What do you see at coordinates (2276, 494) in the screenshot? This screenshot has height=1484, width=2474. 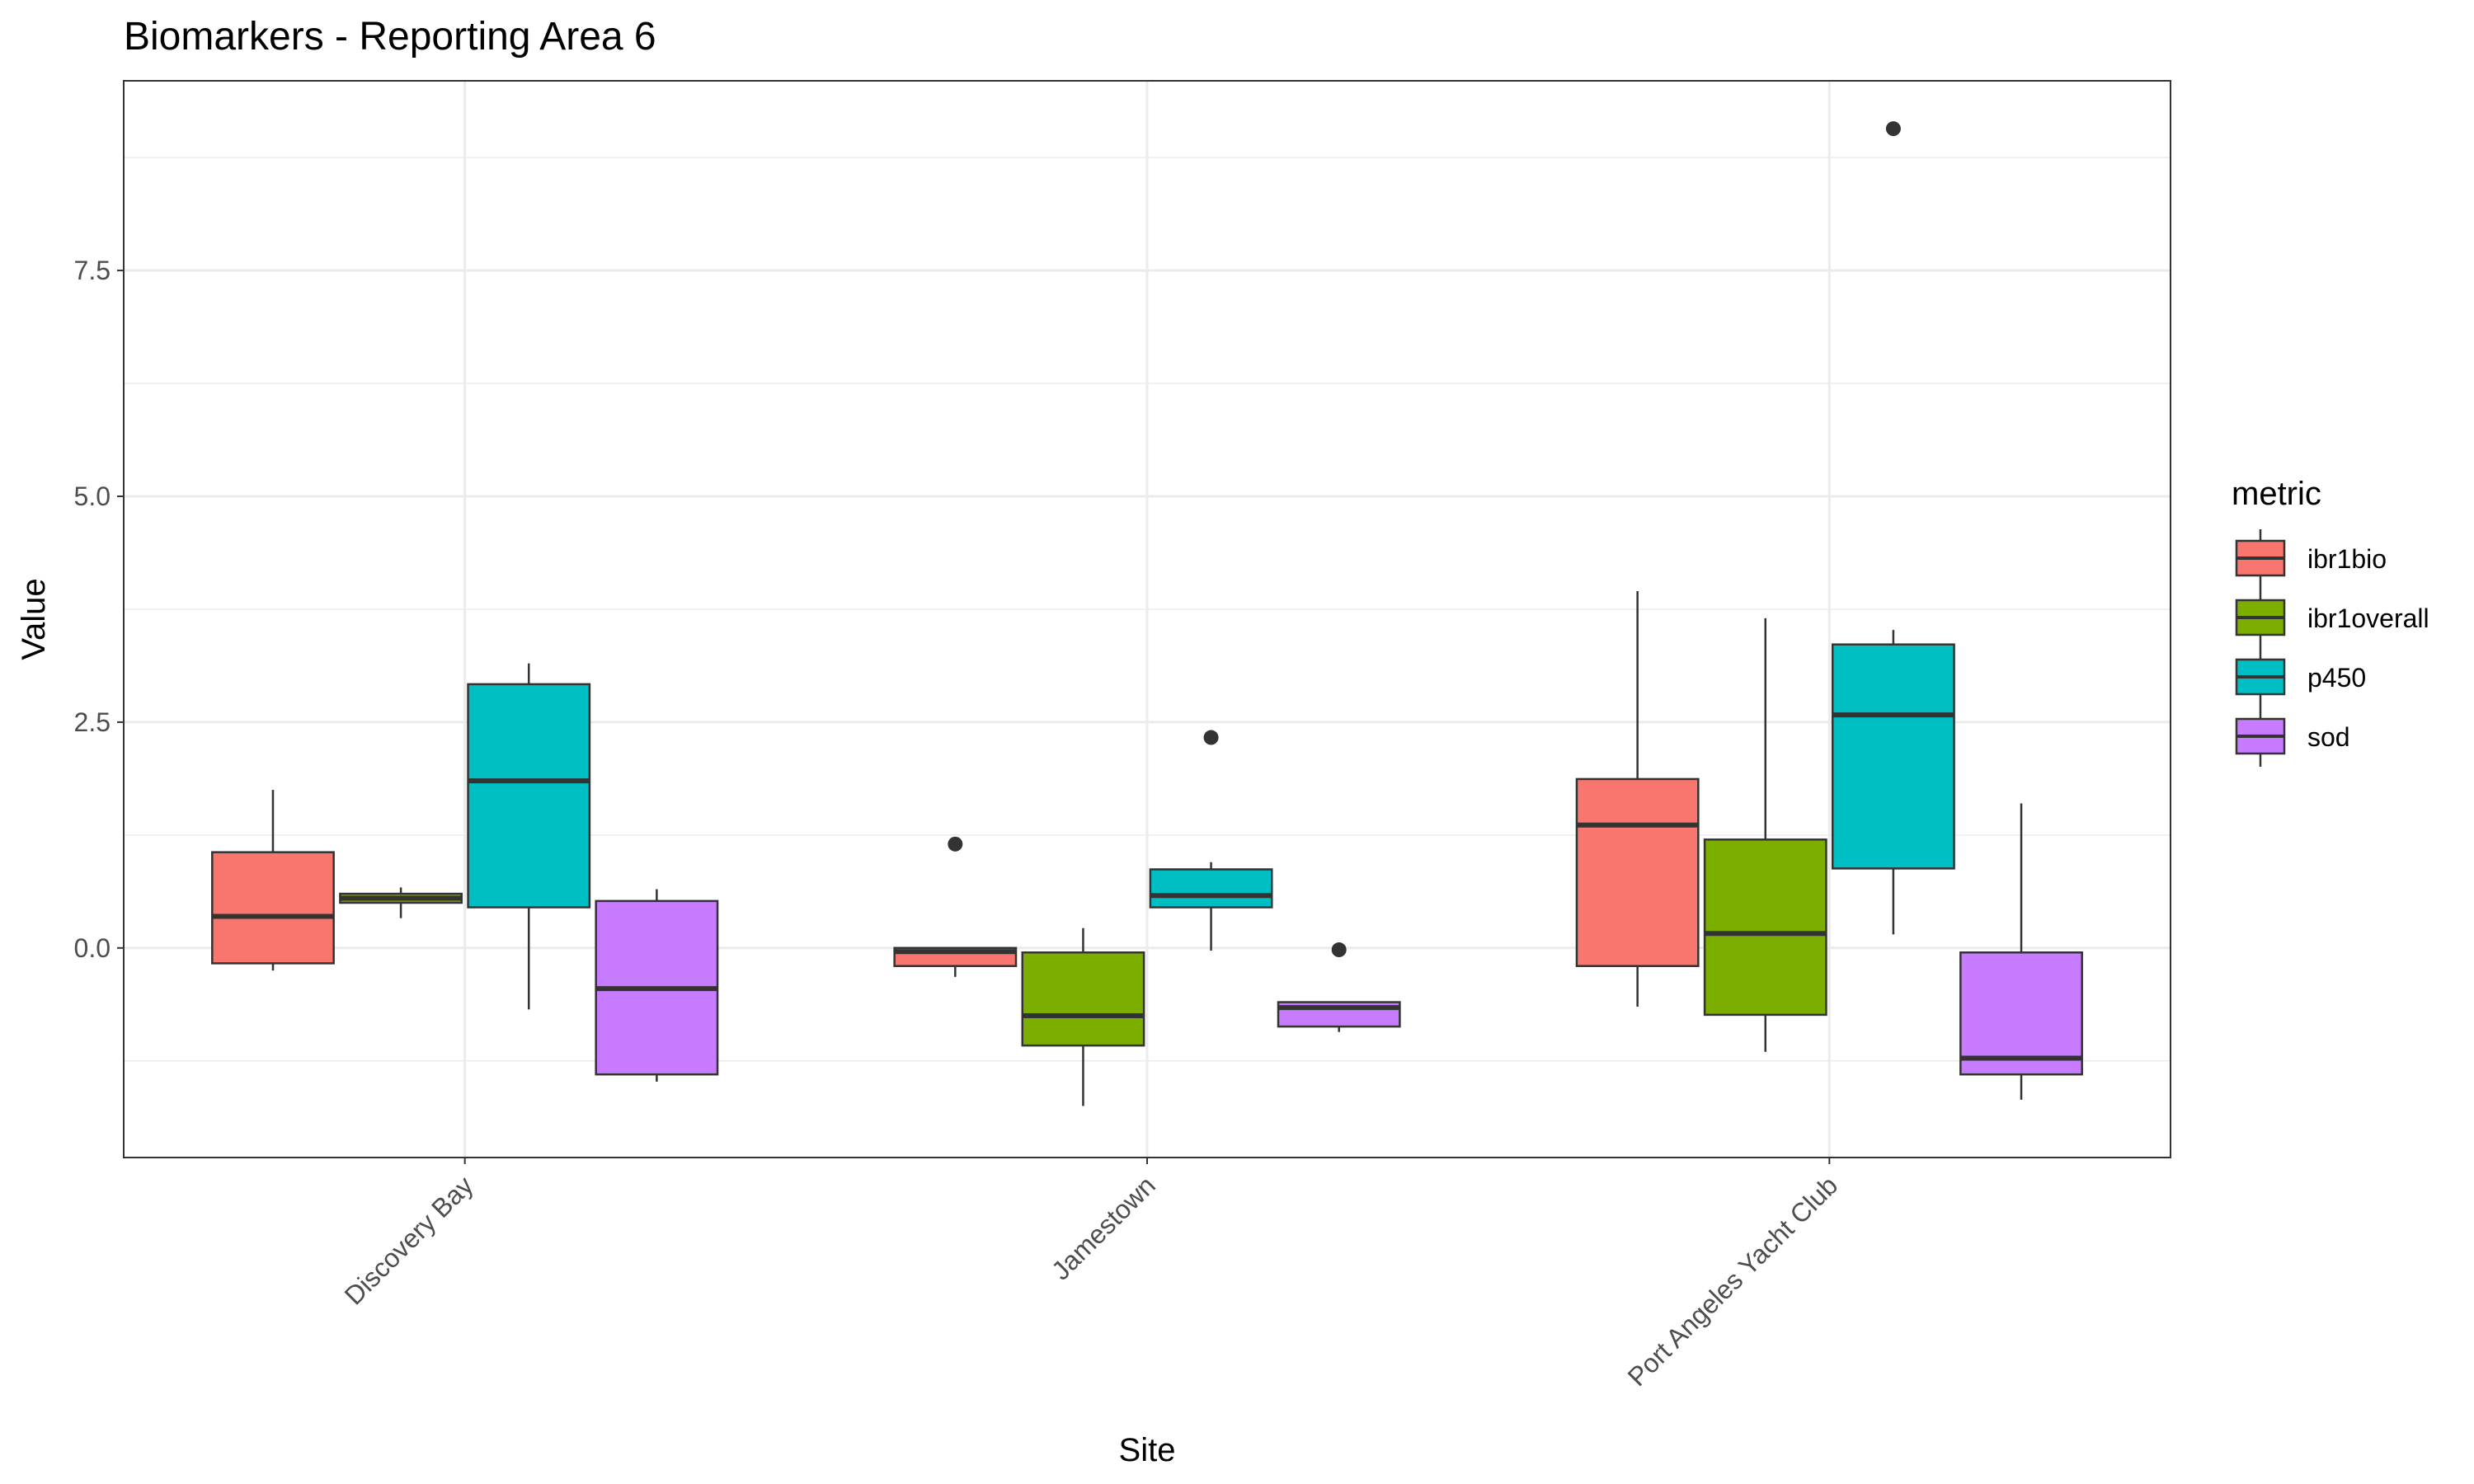 I see `legend-title: metric` at bounding box center [2276, 494].